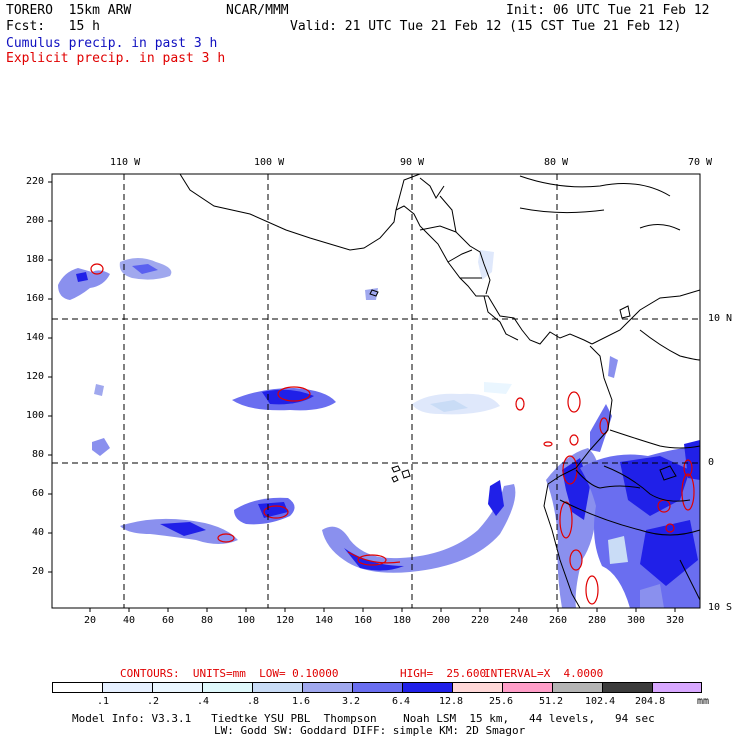 This screenshot has height=740, width=740. What do you see at coordinates (720, 318) in the screenshot?
I see `lat-label-10n: 10 N` at bounding box center [720, 318].